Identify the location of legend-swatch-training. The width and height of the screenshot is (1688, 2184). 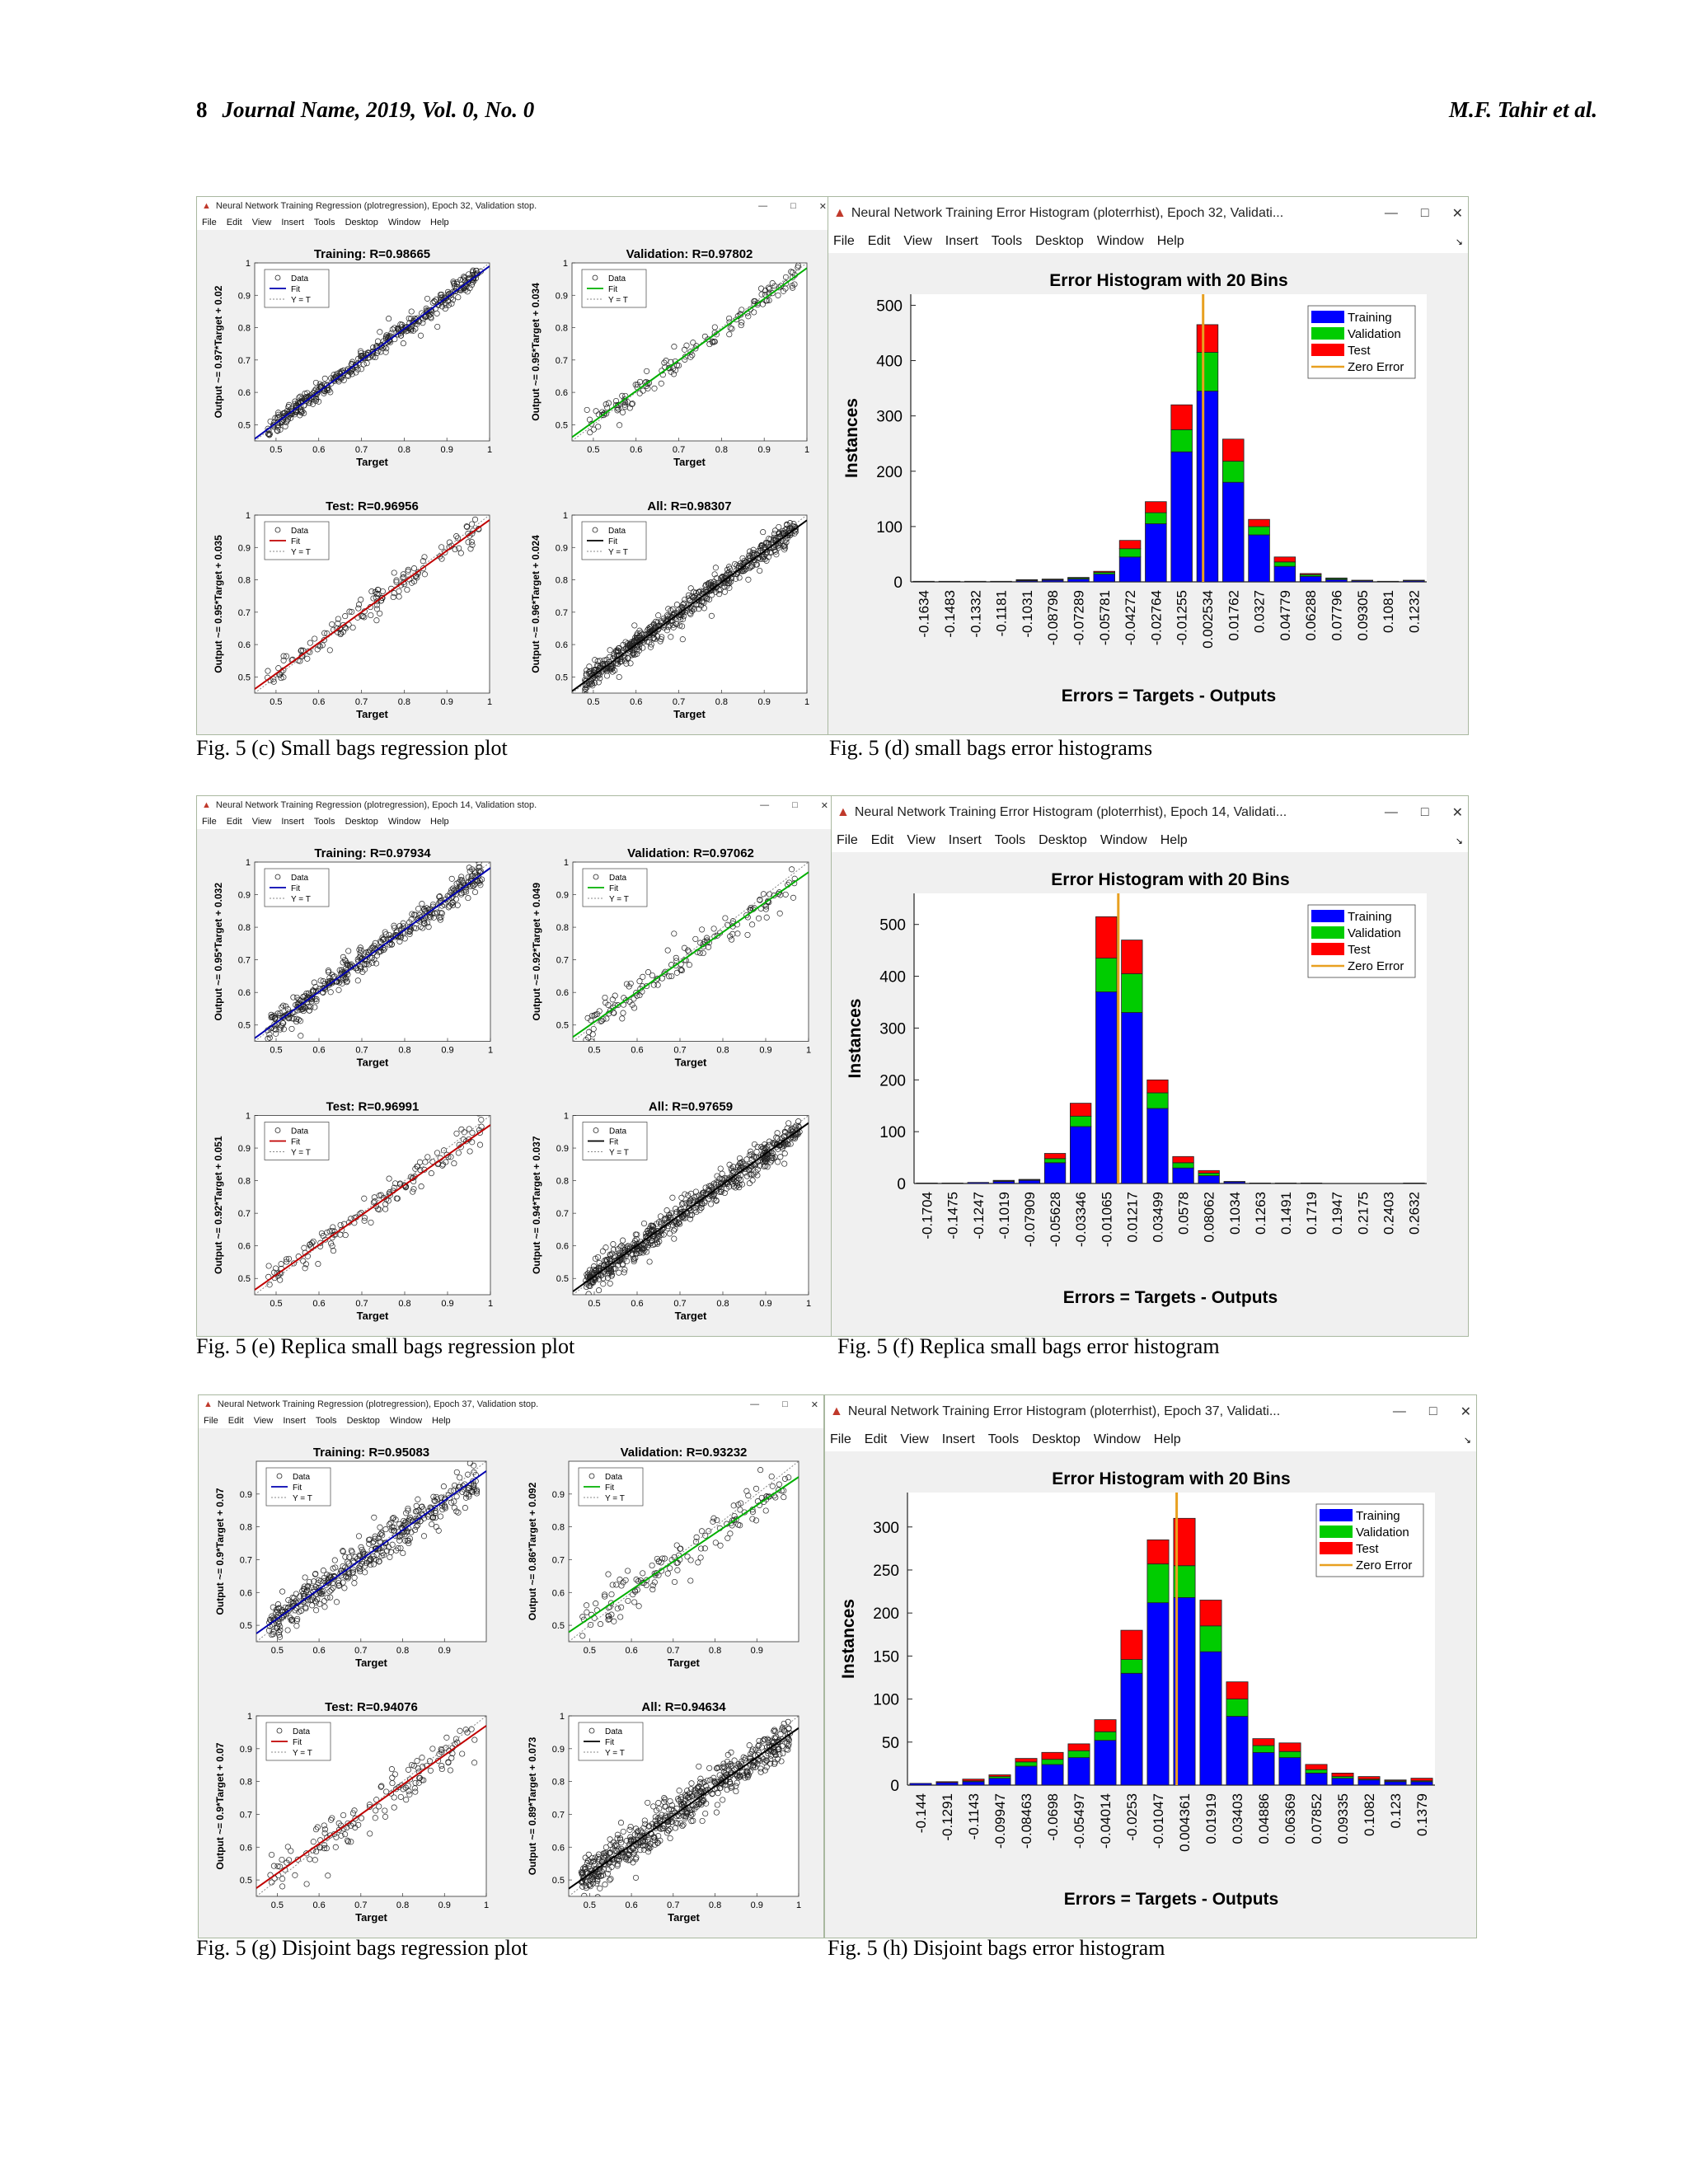
(1337, 1515).